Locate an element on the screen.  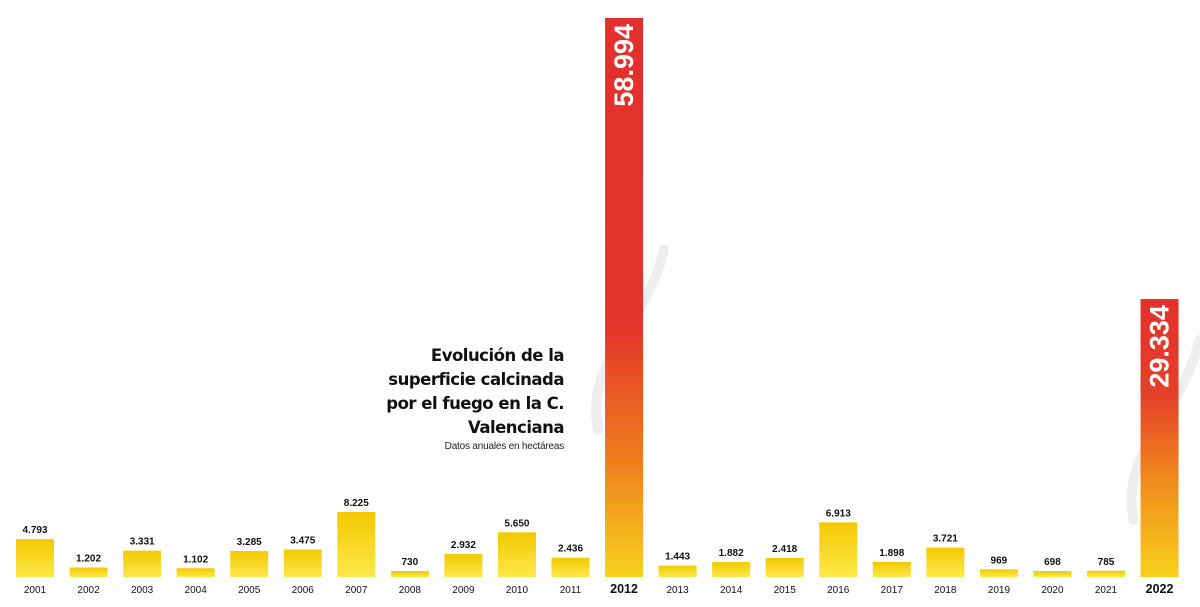
value-label-2005: 3.285 is located at coordinates (249, 542).